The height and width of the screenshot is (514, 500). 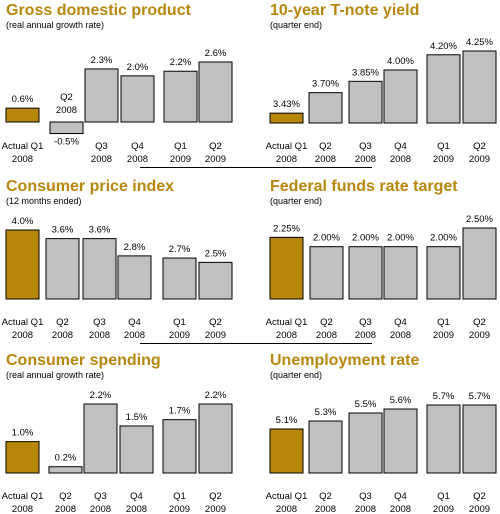 What do you see at coordinates (400, 61) in the screenshot?
I see `value-label: 4.00%` at bounding box center [400, 61].